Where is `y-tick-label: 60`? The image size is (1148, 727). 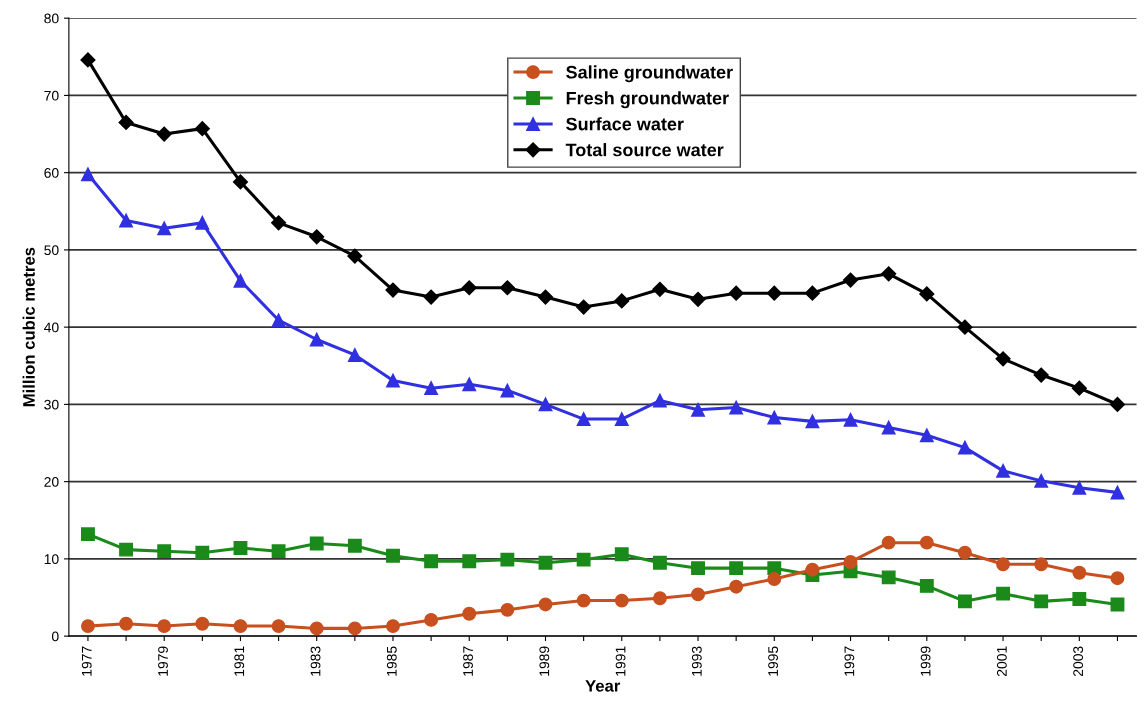 y-tick-label: 60 is located at coordinates (51, 173).